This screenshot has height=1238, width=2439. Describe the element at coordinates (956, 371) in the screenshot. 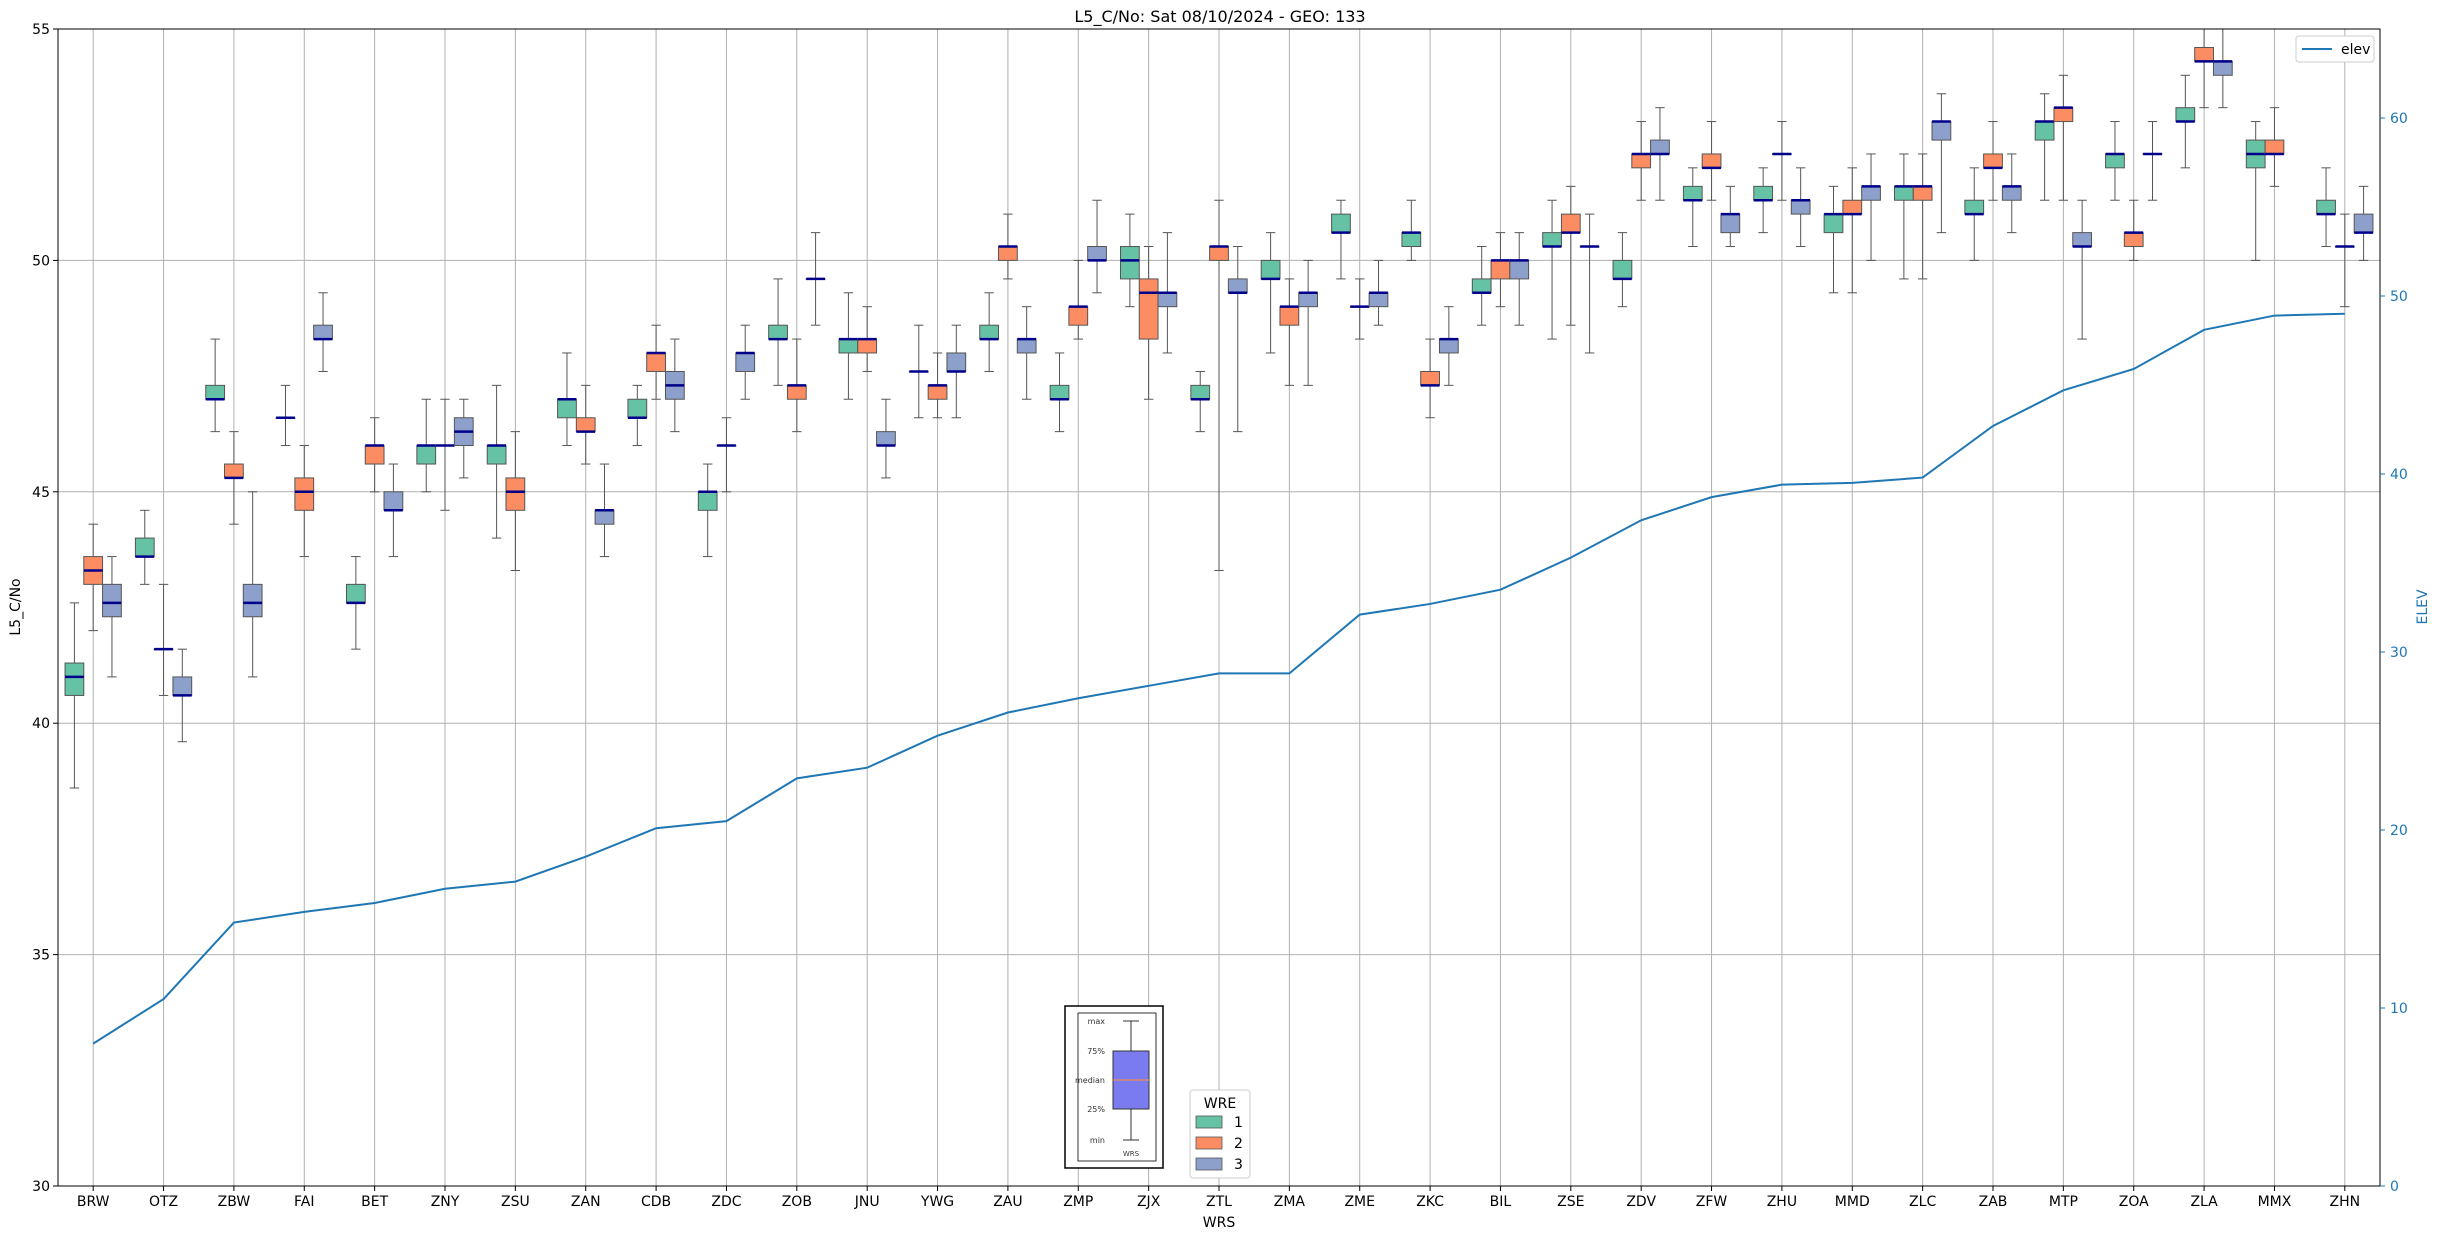

I see `box-YWG-wre3` at that location.